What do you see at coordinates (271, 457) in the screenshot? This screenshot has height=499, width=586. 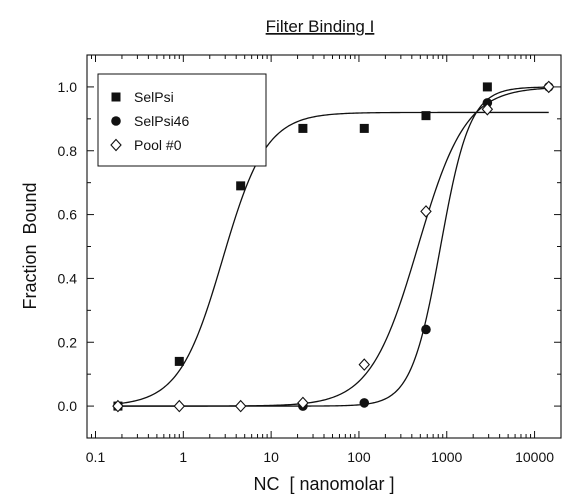 I see `x-tick-label: 10` at bounding box center [271, 457].